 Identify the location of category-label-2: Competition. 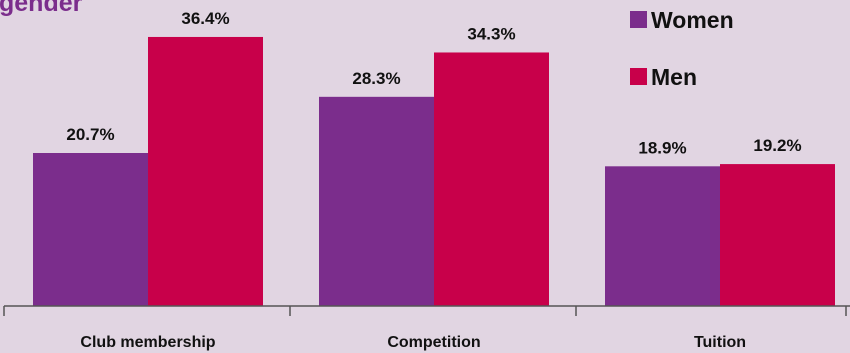
(433, 342).